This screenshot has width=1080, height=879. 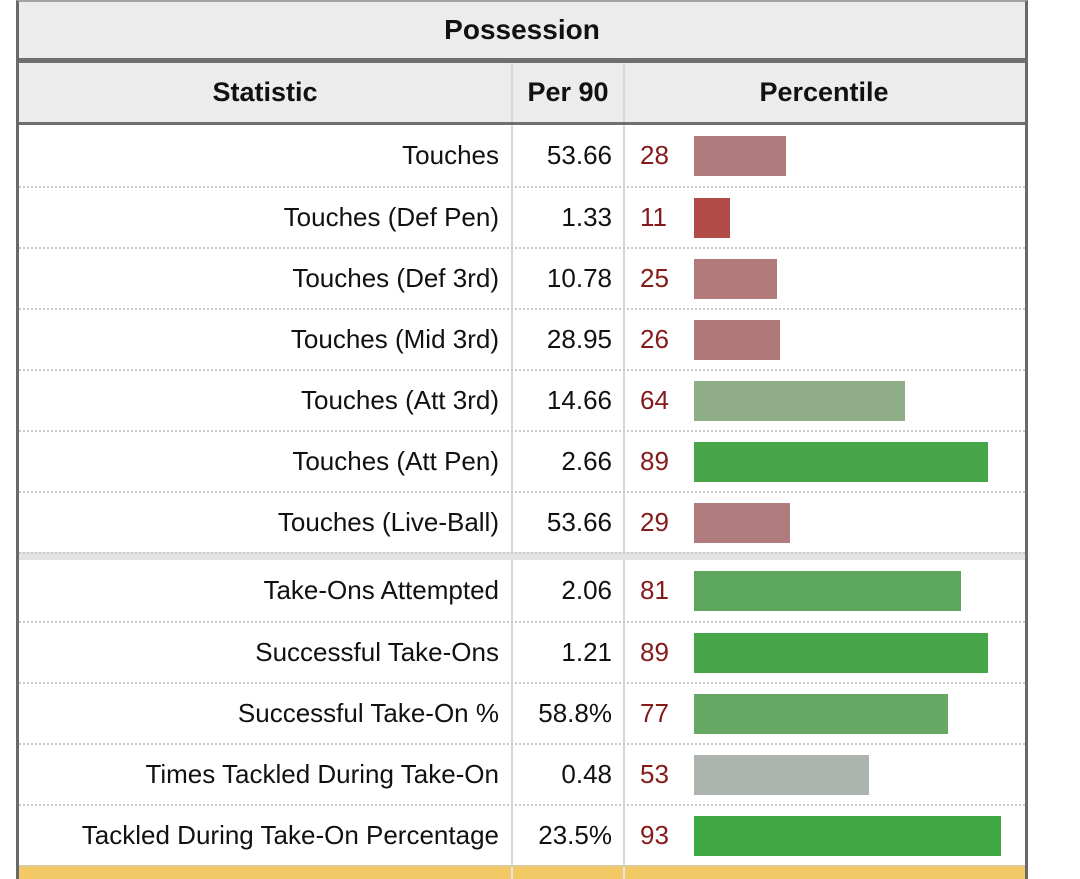 I want to click on table-row: Successful Take-Ons 1.21 89, so click(x=522, y=651).